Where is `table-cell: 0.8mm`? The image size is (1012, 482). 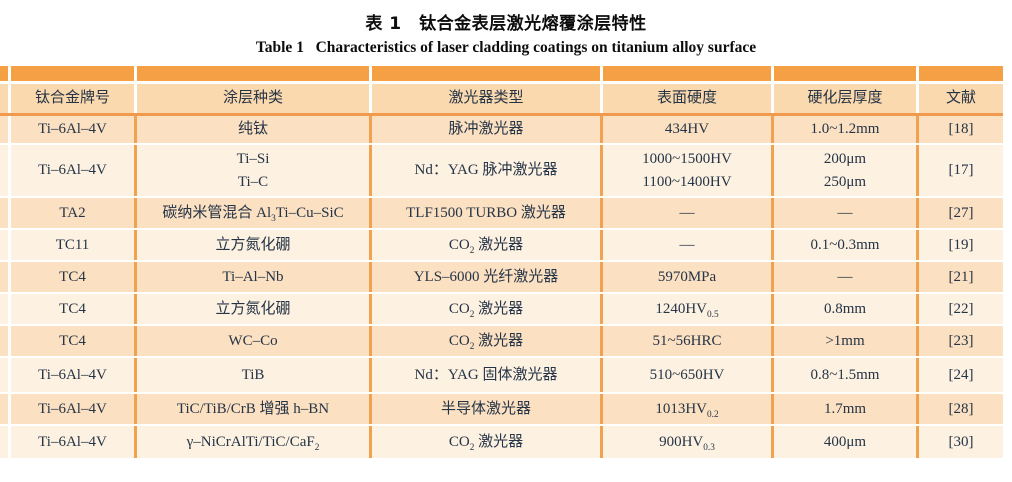
table-cell: 0.8mm is located at coordinates (845, 309).